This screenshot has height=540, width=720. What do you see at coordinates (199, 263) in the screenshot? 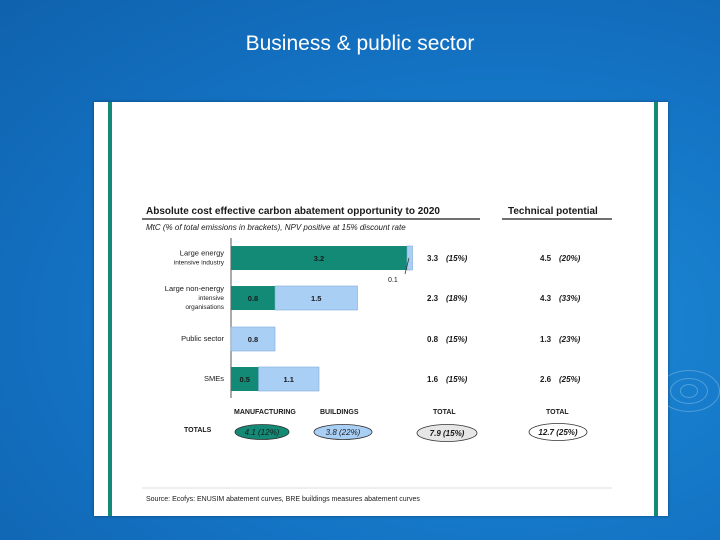
I see `category-label: intensive industry` at bounding box center [199, 263].